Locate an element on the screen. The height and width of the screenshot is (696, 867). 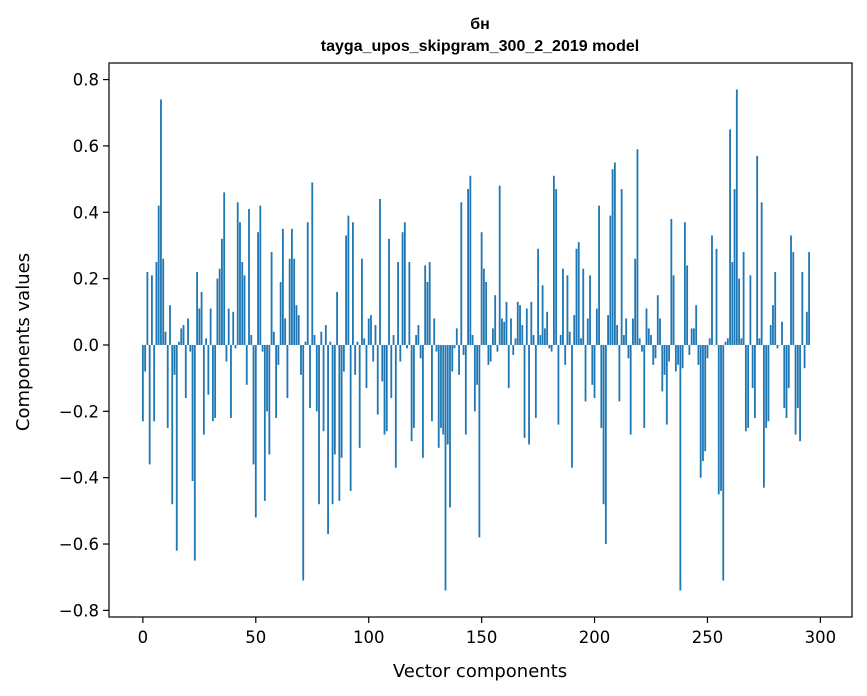
y-tick-label-2: −0.4 is located at coordinates (79, 478).